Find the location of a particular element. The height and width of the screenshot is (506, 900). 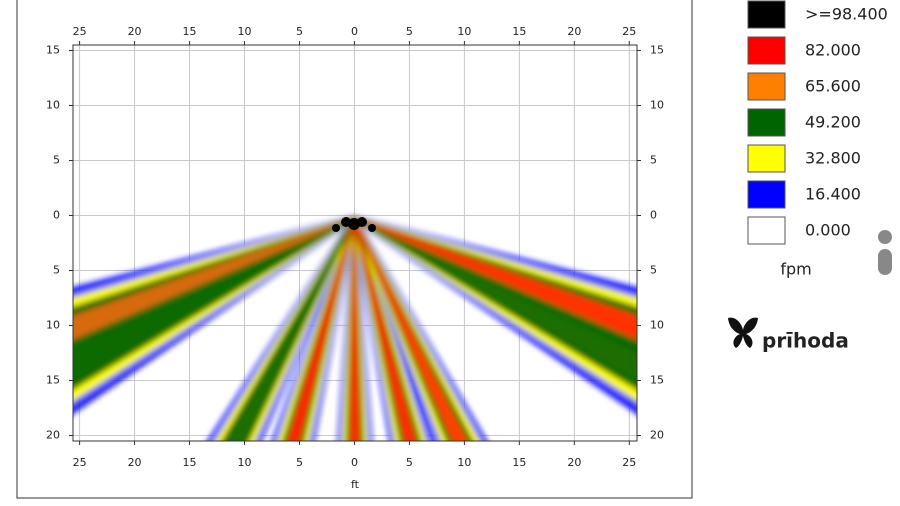

zoom-controls is located at coordinates (885, 252).